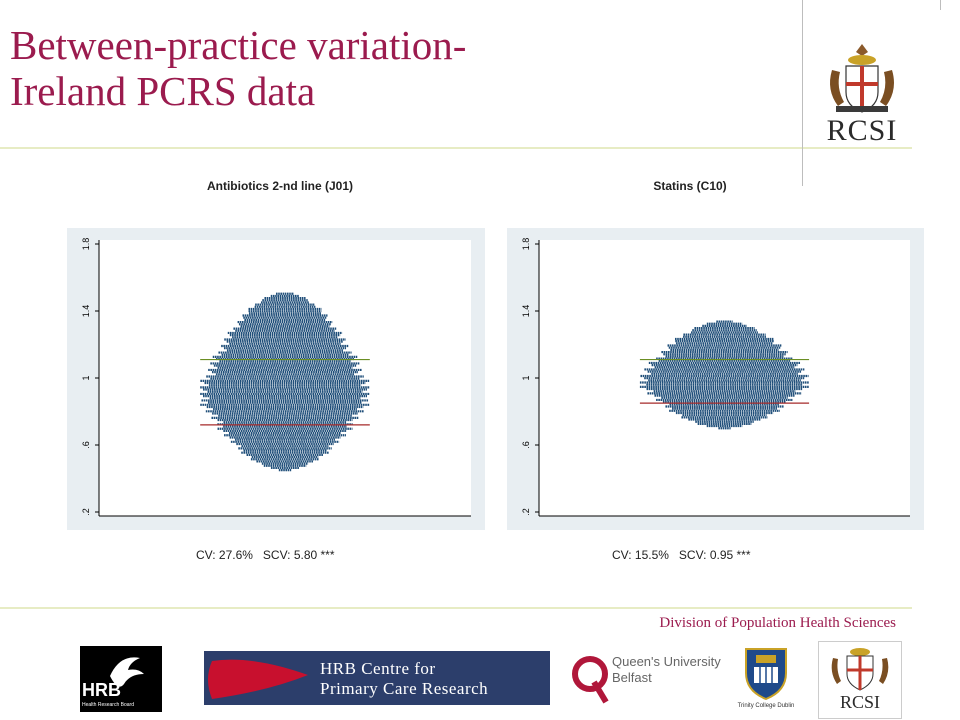 The height and width of the screenshot is (720, 960). Describe the element at coordinates (265, 555) in the screenshot. I see `chart-stats-antibiotics: CV: 27.6% SCV: 5.80 ***` at that location.